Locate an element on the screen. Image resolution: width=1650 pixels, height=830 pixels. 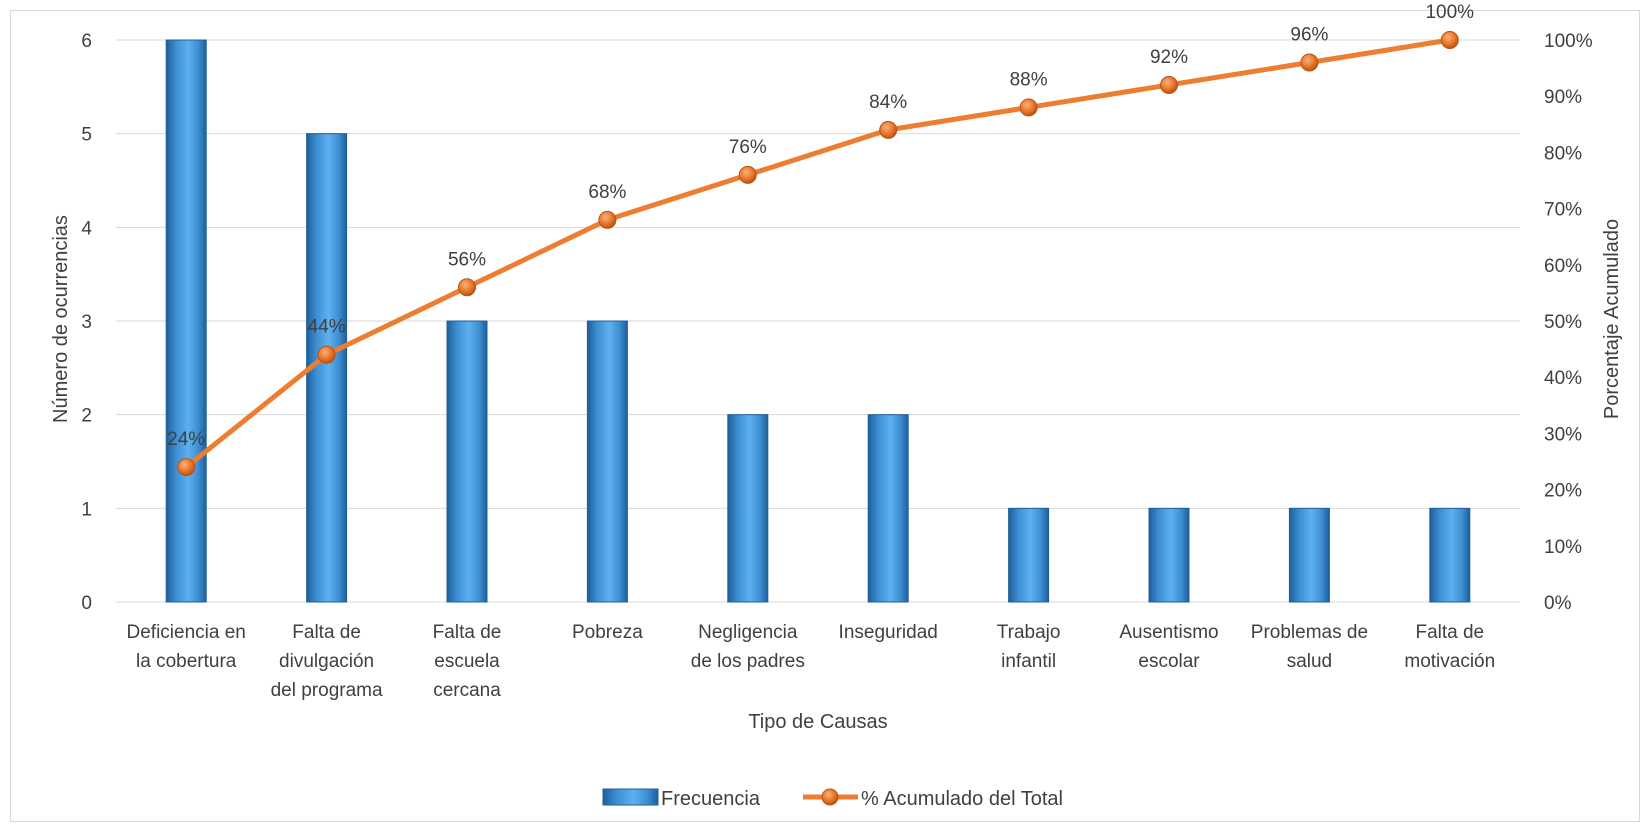
y-tick-label: 2 is located at coordinates (86, 416).